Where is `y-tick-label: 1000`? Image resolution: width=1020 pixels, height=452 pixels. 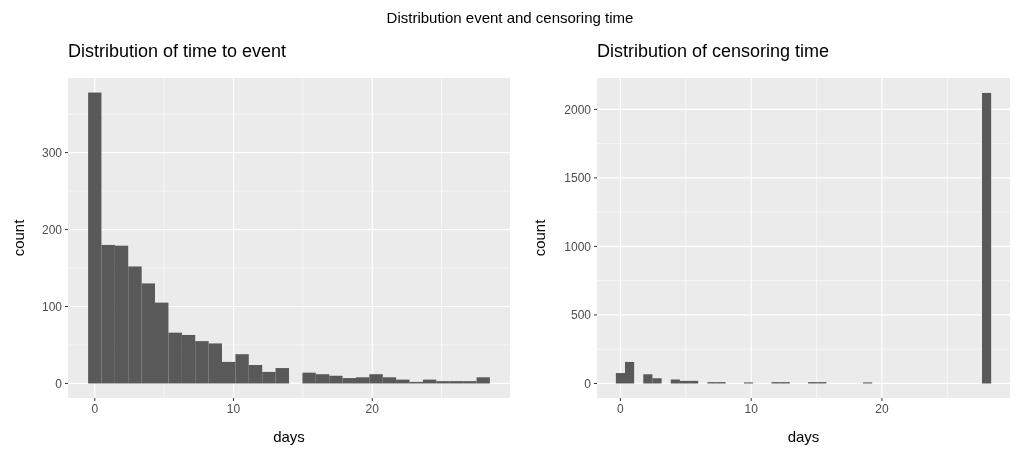
y-tick-label: 1000 is located at coordinates (578, 246).